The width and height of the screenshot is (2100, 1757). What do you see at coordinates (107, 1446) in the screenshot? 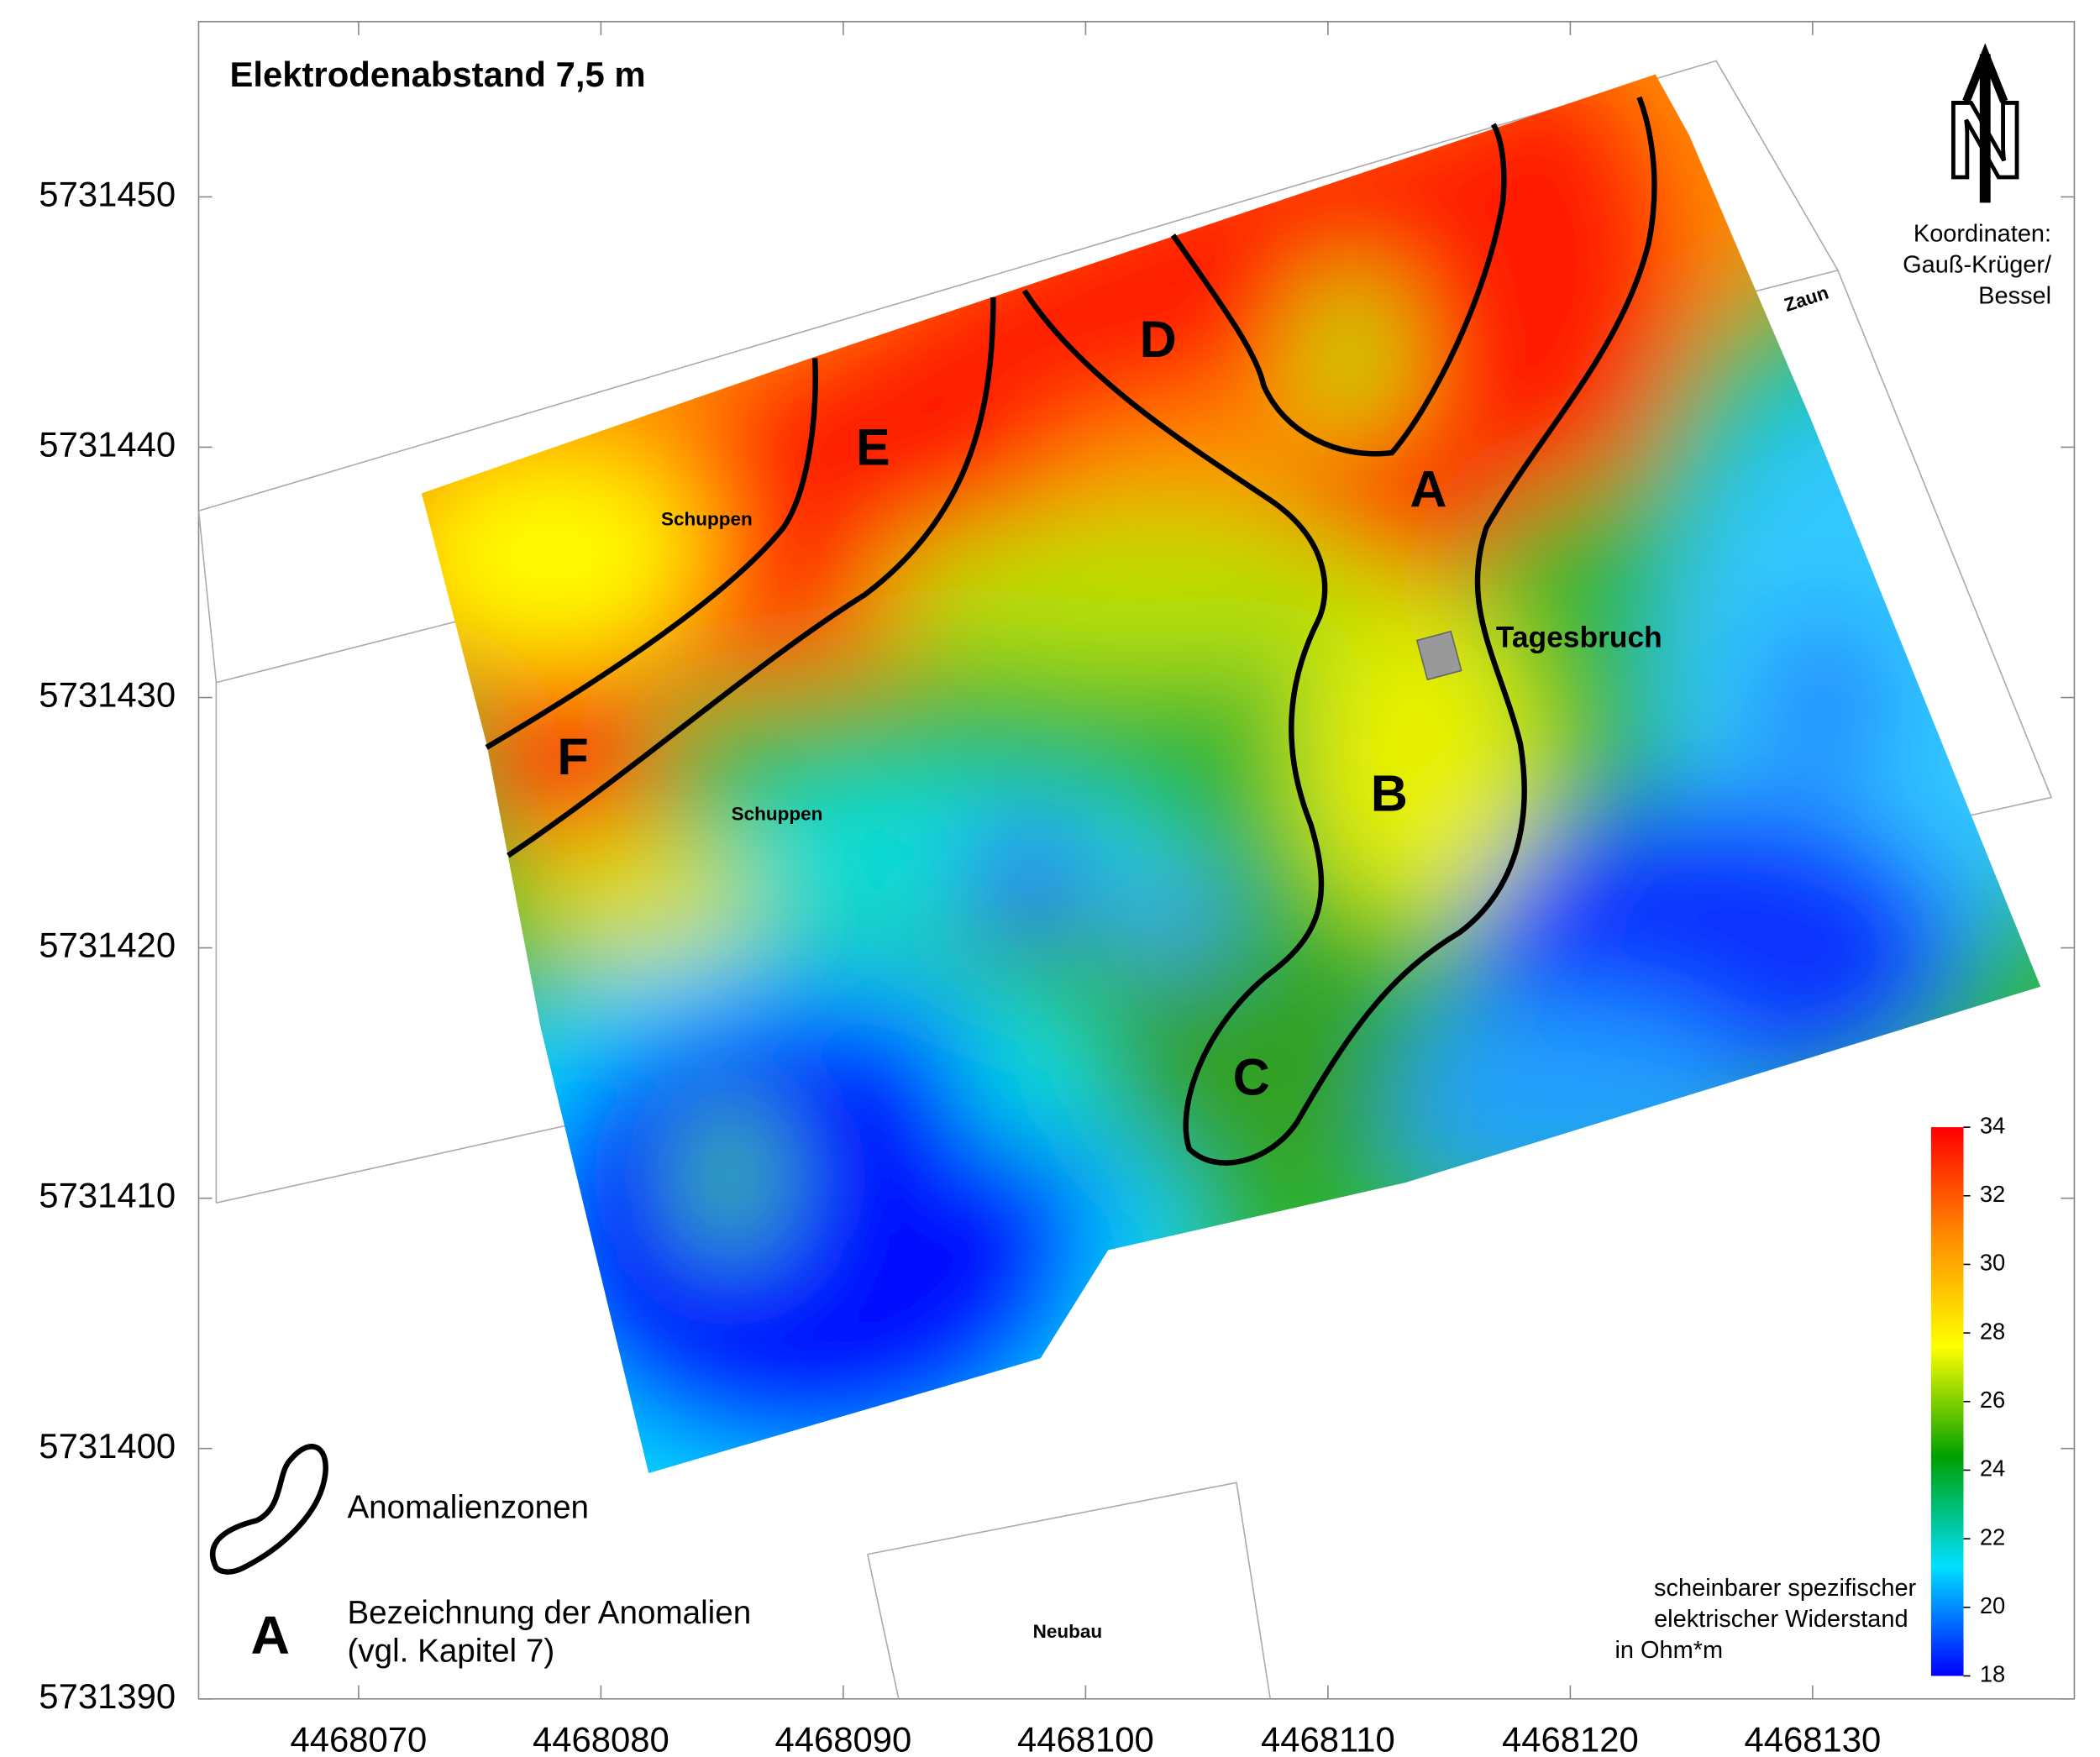
I see `y-tick-label: 5731400` at bounding box center [107, 1446].